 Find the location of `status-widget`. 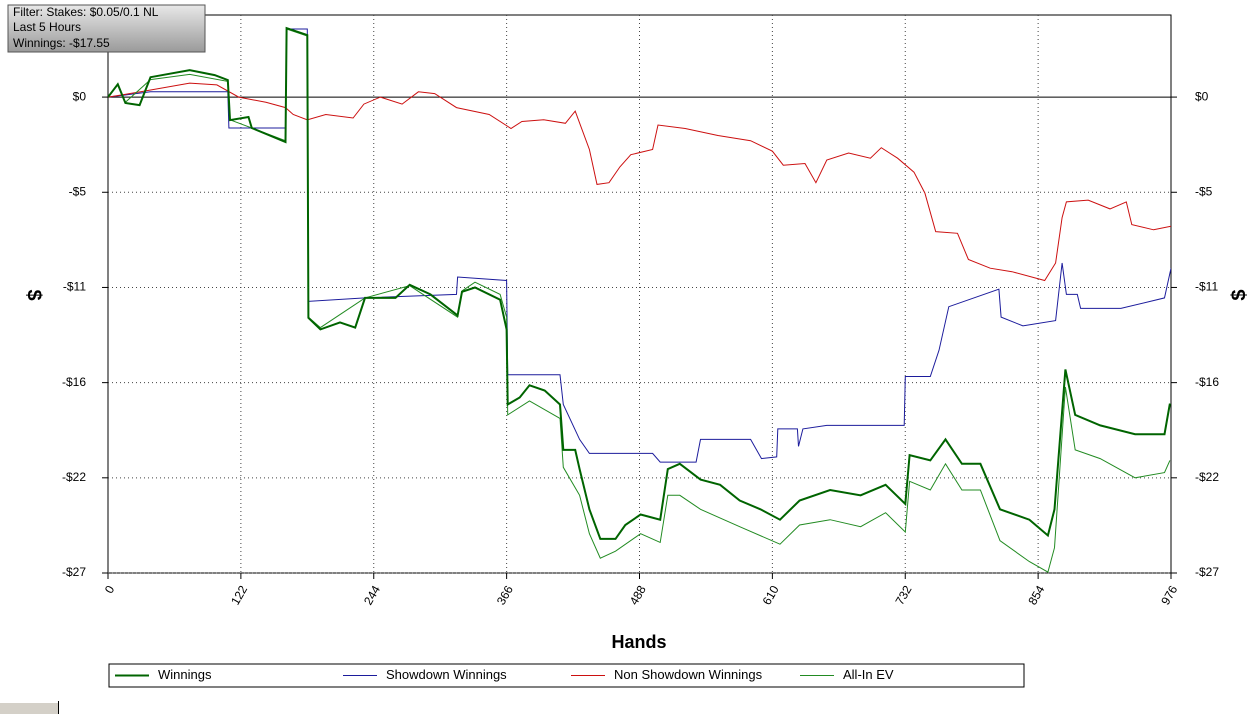

status-widget is located at coordinates (29, 708).